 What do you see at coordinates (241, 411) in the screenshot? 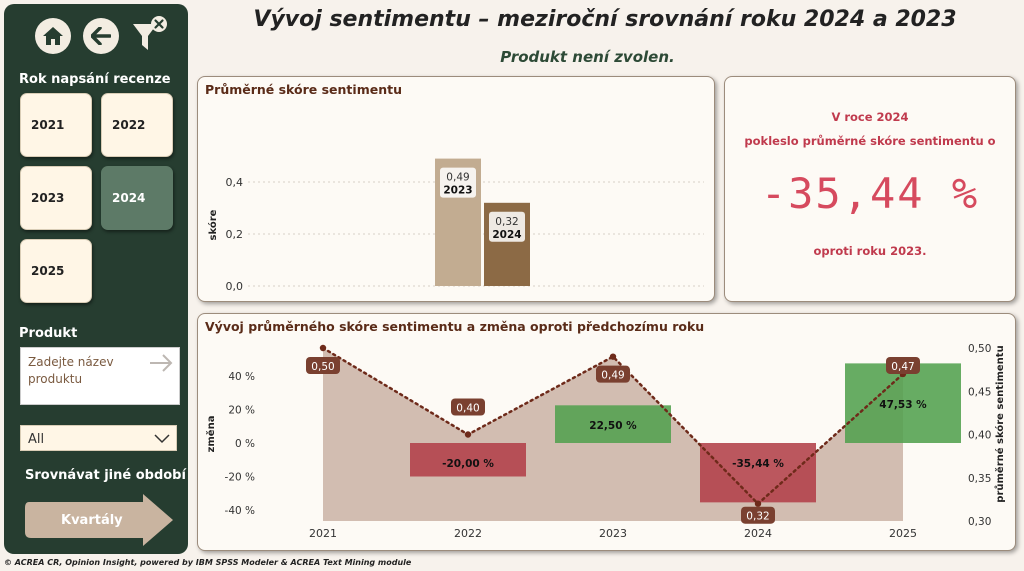
I see `combo-left-tick: 20 %` at bounding box center [241, 411].